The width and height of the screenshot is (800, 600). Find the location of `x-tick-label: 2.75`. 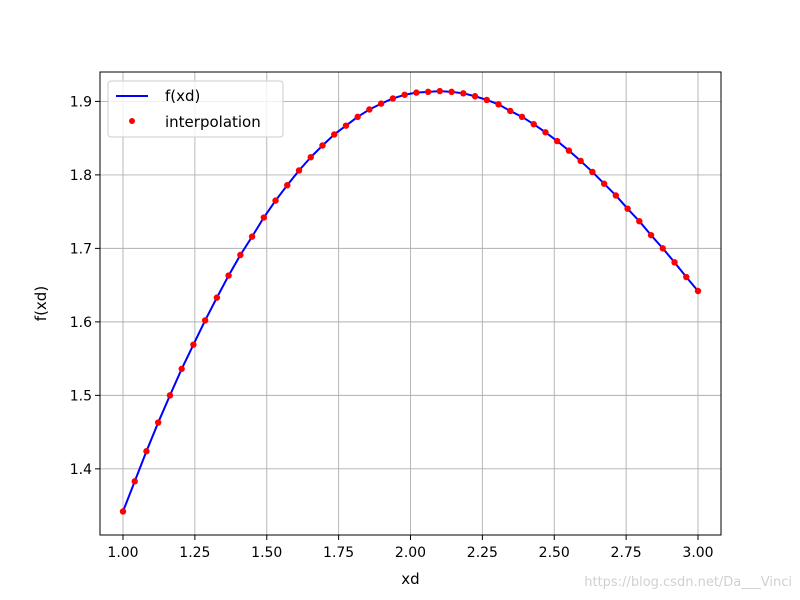

x-tick-label: 2.75 is located at coordinates (626, 553).